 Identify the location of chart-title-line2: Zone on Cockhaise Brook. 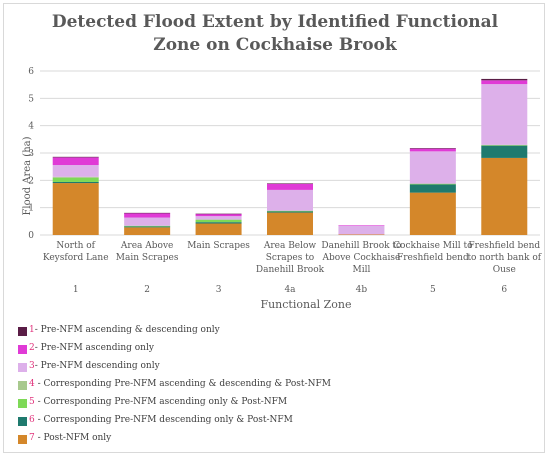
(275, 45).